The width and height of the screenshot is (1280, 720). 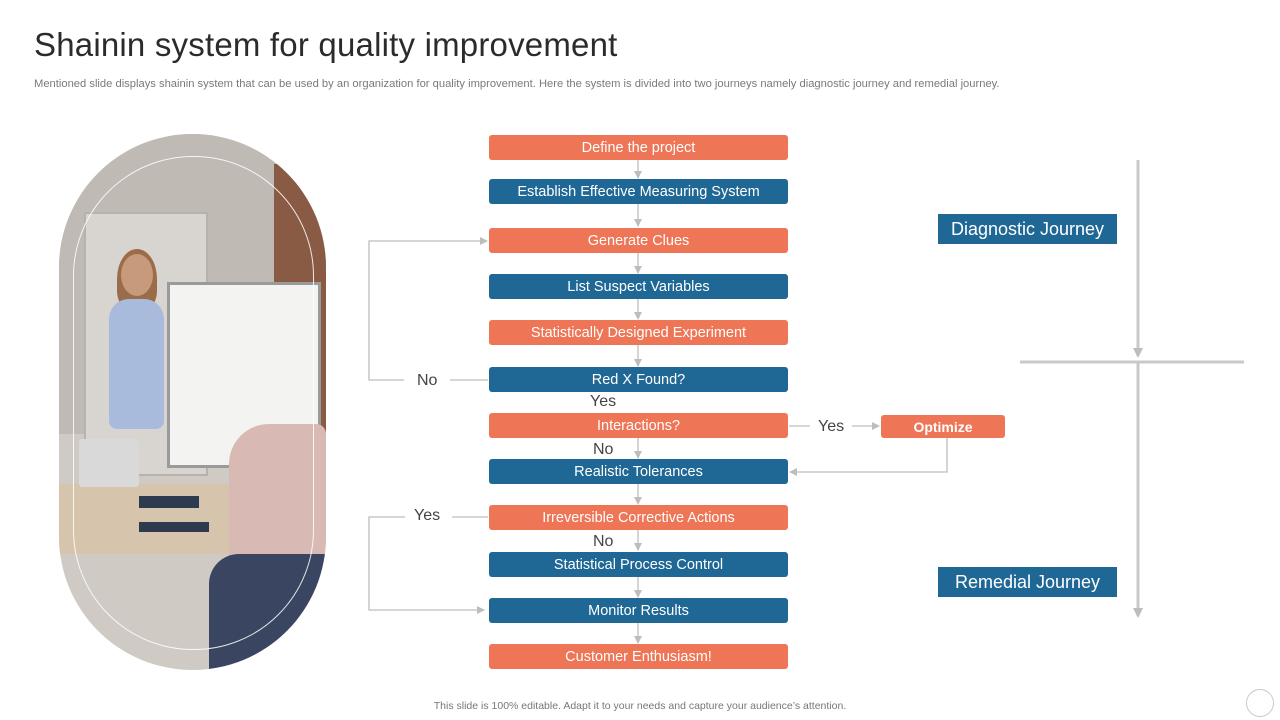 I want to click on step-realistic-tolerances: Realistic Tolerances, so click(x=638, y=471).